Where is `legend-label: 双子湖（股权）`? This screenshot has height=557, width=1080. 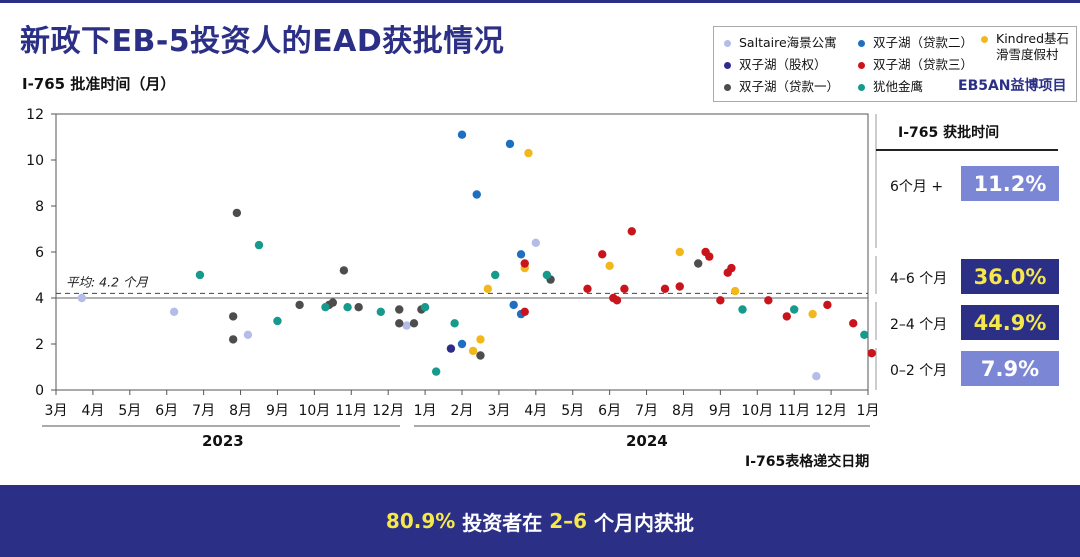
legend-label: 双子湖（股权） is located at coordinates (783, 64).